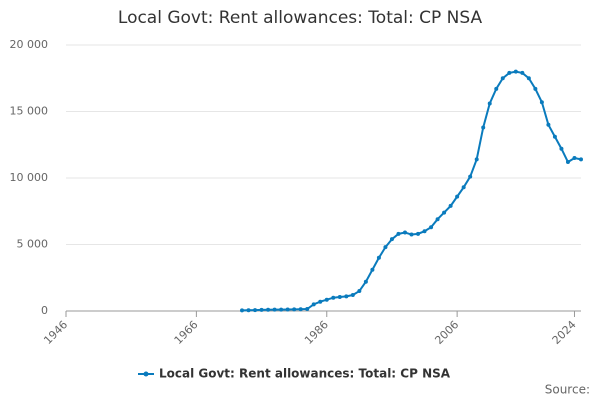  I want to click on x-tick-label: 2006, so click(446, 332).